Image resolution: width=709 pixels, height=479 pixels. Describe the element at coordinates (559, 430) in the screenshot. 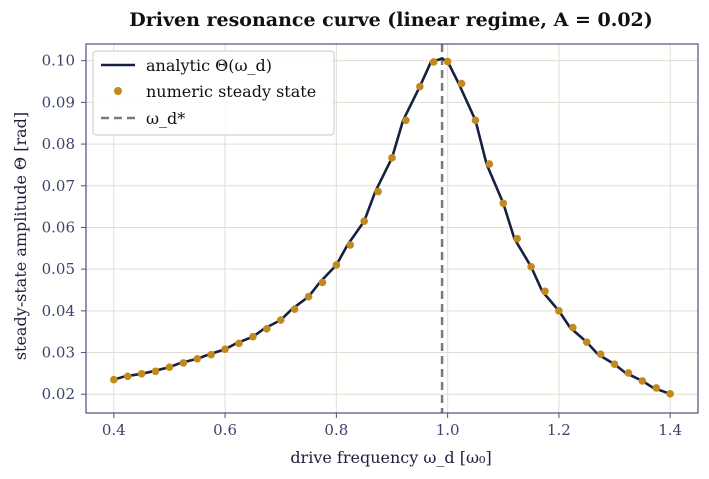

I see `x-tick-label: 1.2` at that location.